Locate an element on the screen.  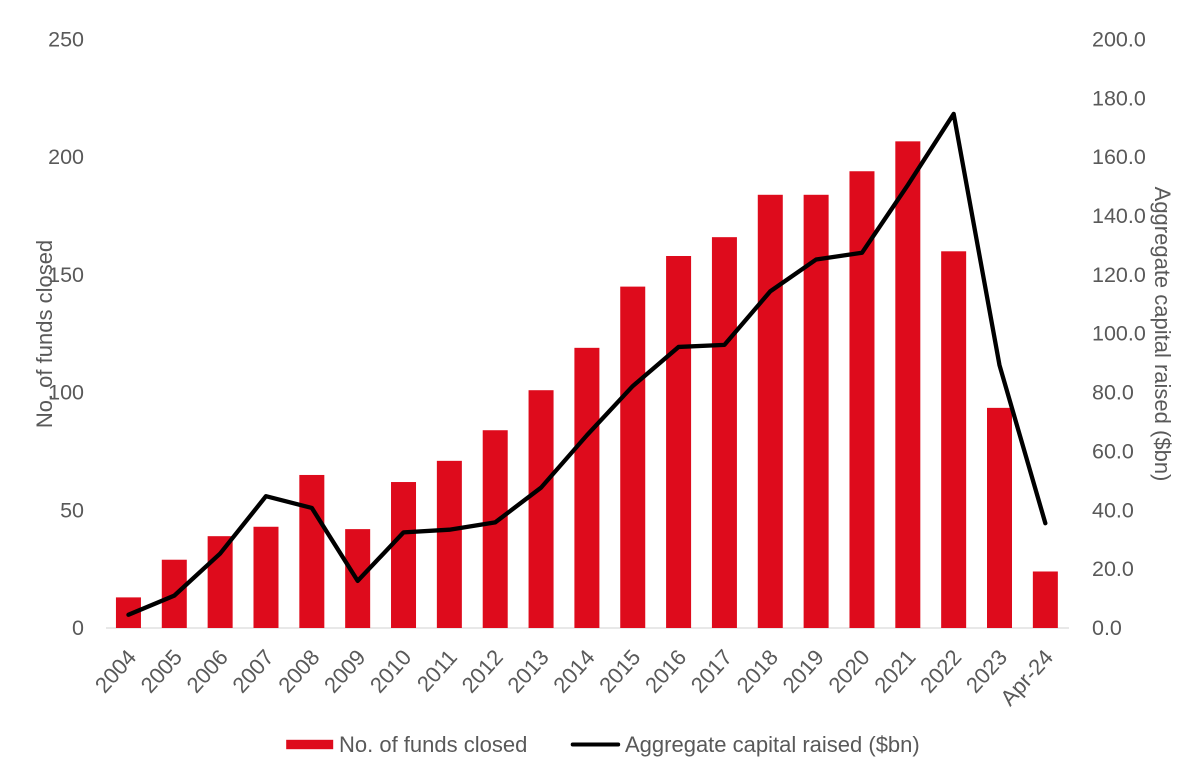
svg-text: 40.0 is located at coordinates (1113, 510).